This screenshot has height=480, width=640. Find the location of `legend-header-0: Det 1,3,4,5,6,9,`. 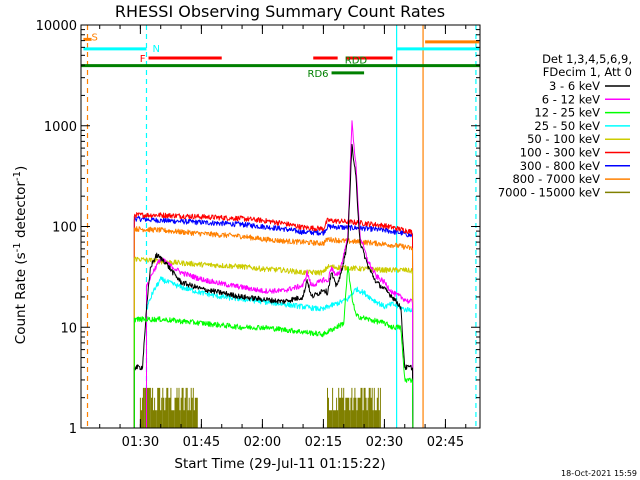

legend-header-0: Det 1,3,4,5,6,9, is located at coordinates (587, 59).